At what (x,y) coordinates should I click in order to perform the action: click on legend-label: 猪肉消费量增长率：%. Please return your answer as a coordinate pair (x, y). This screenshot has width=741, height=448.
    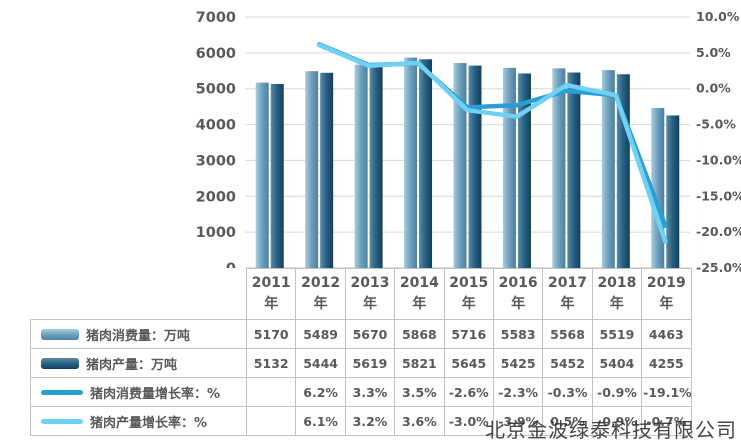
    Looking at the image, I should click on (155, 394).